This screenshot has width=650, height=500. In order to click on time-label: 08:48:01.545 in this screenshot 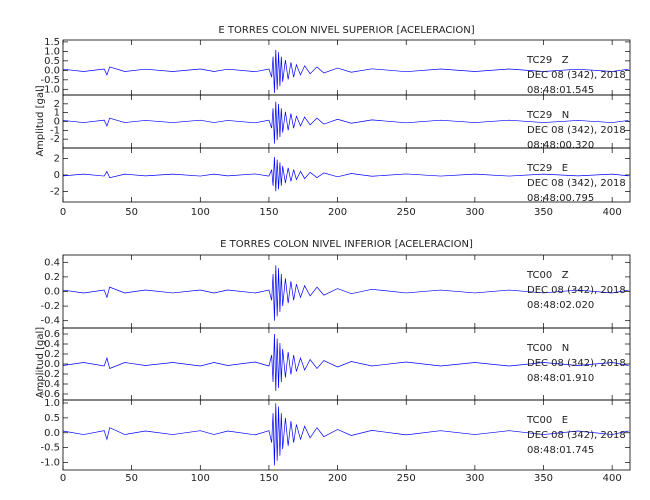, I will do `click(560, 90)`.